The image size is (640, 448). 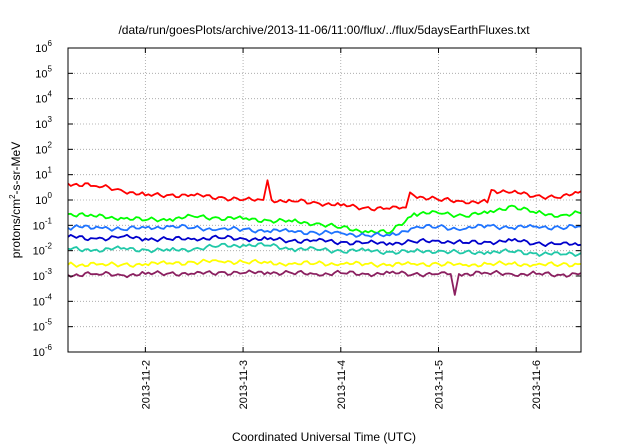 I want to click on y-tick-label: 10⁻², so click(x=43, y=250).